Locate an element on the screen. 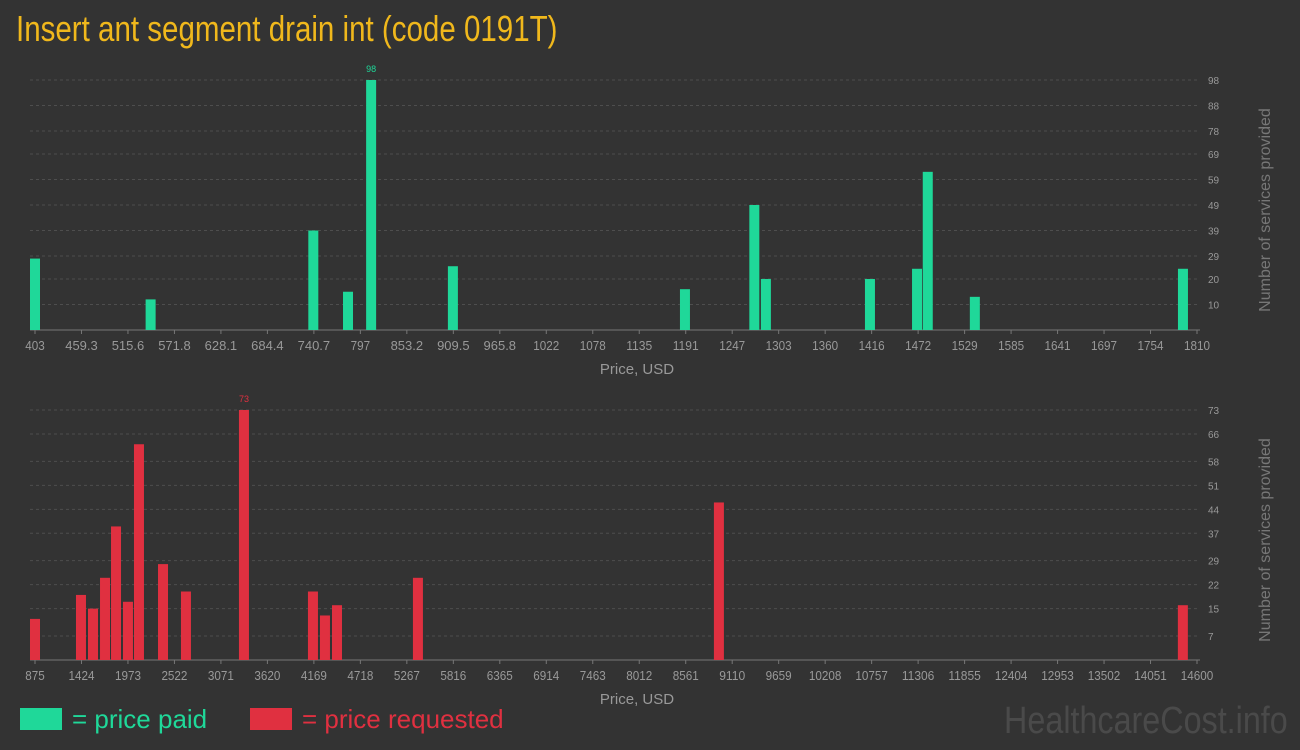 This screenshot has width=1300, height=750. x-tick-label: 12953 is located at coordinates (1057, 675).